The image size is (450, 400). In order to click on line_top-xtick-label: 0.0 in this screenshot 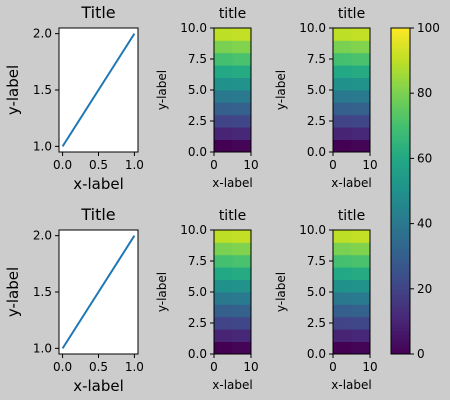, I will do `click(62, 165)`.